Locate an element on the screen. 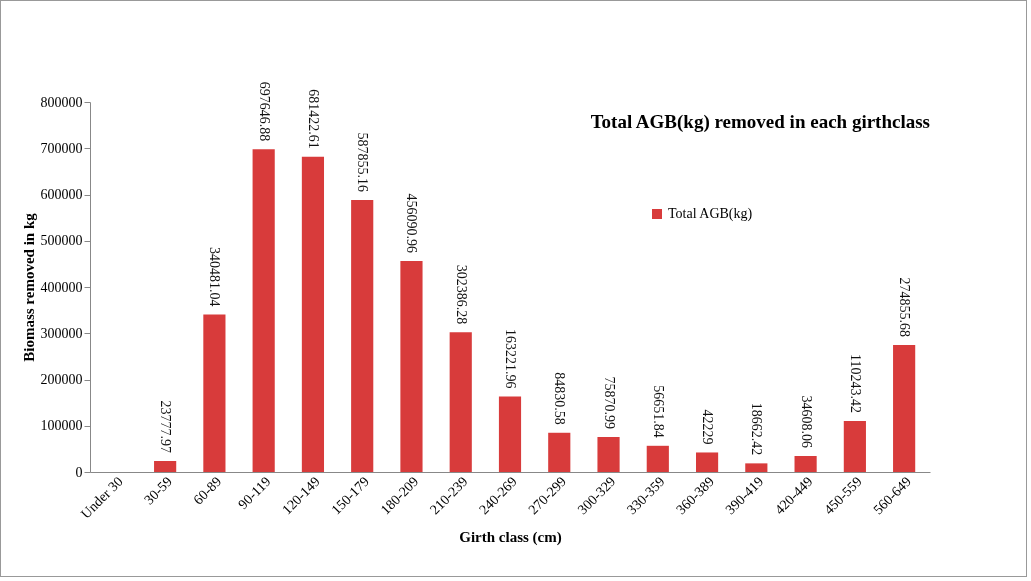 Image resolution: width=1031 pixels, height=581 pixels. y-tick-label: 100000 is located at coordinates (61, 426).